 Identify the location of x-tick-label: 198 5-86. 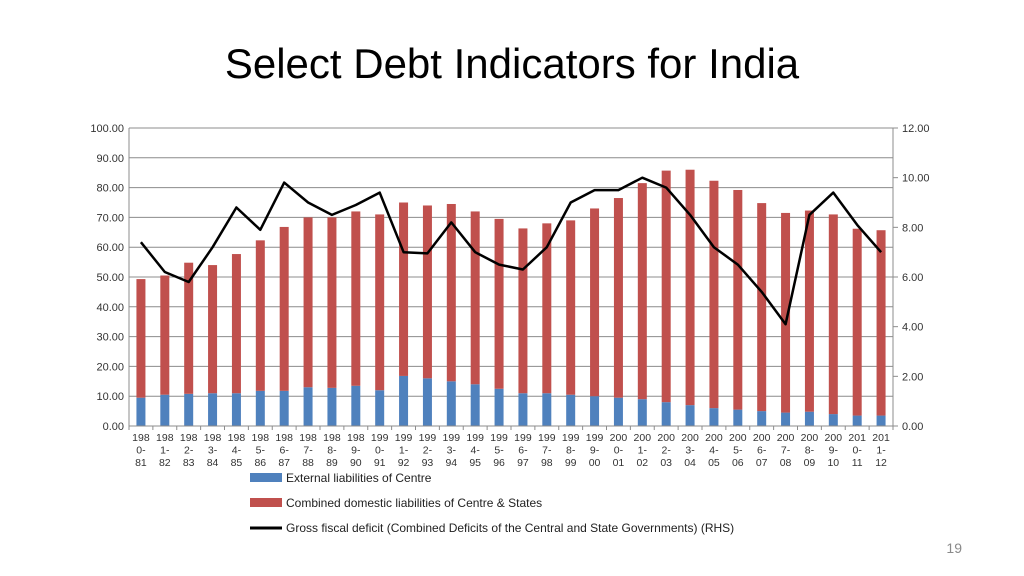
(261, 450).